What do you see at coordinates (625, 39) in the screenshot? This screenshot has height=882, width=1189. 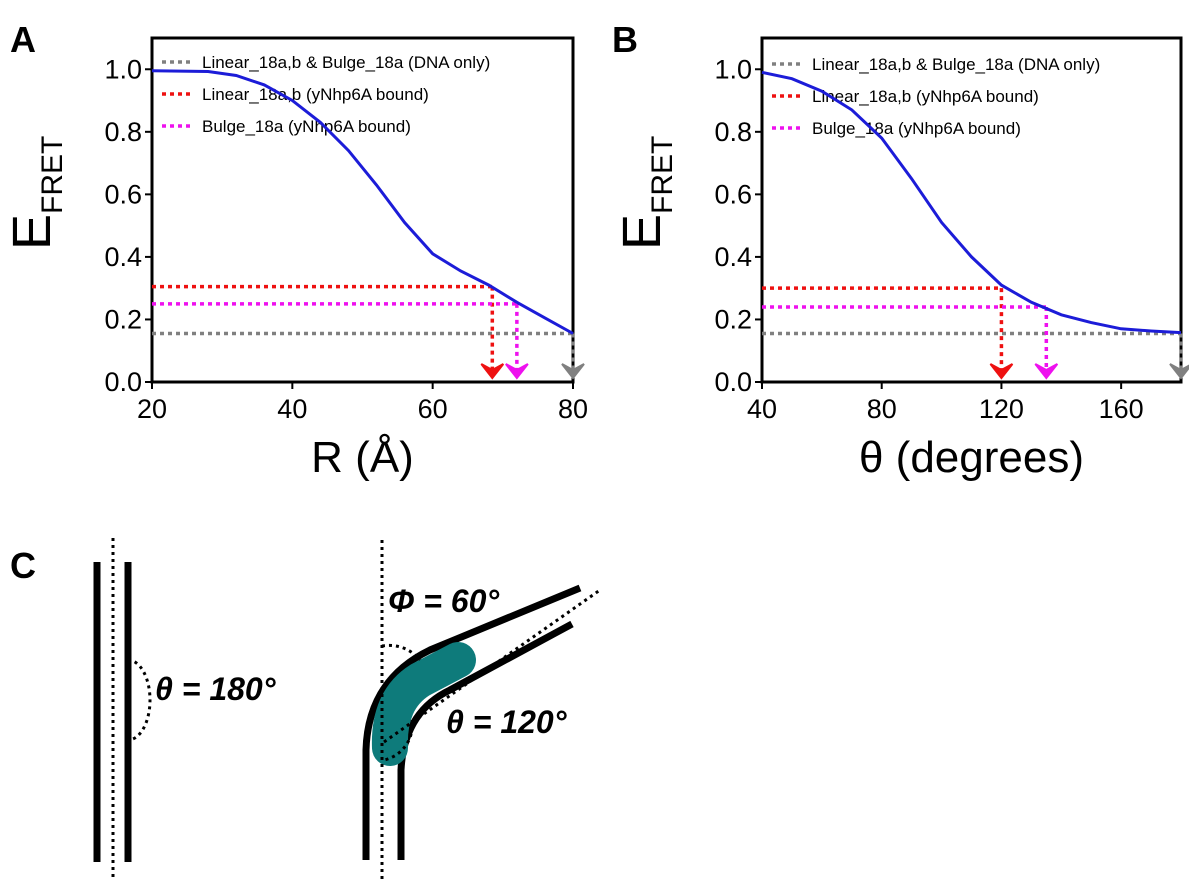 I see `panel-label: B` at bounding box center [625, 39].